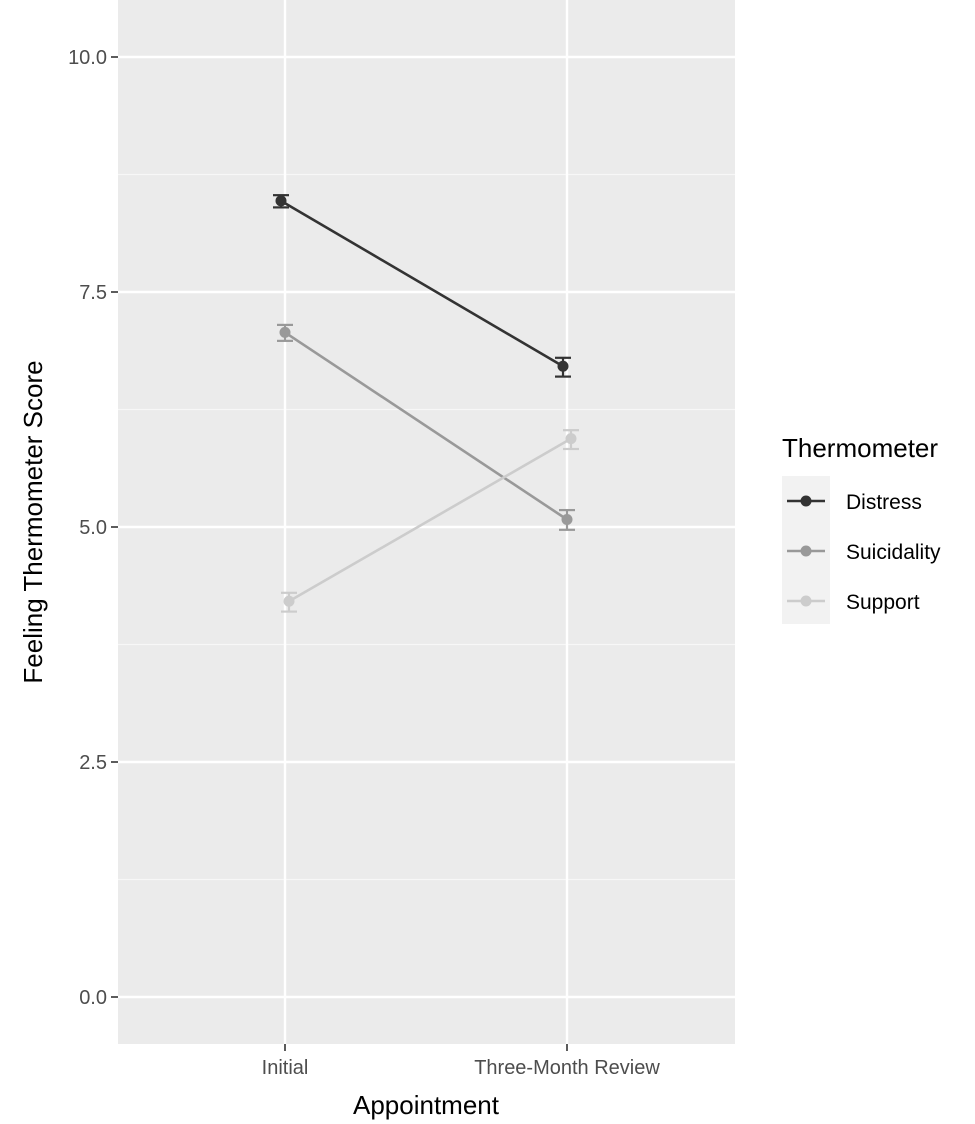 The width and height of the screenshot is (975, 1124). I want to click on x-tick-label: Three-Month Review, so click(567, 1068).